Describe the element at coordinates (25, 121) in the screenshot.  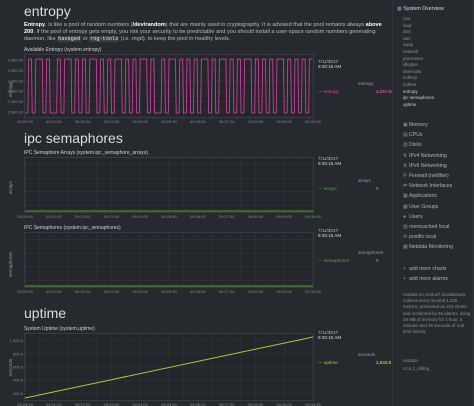
I see `entropy-x-tick: 09:20:00` at that location.